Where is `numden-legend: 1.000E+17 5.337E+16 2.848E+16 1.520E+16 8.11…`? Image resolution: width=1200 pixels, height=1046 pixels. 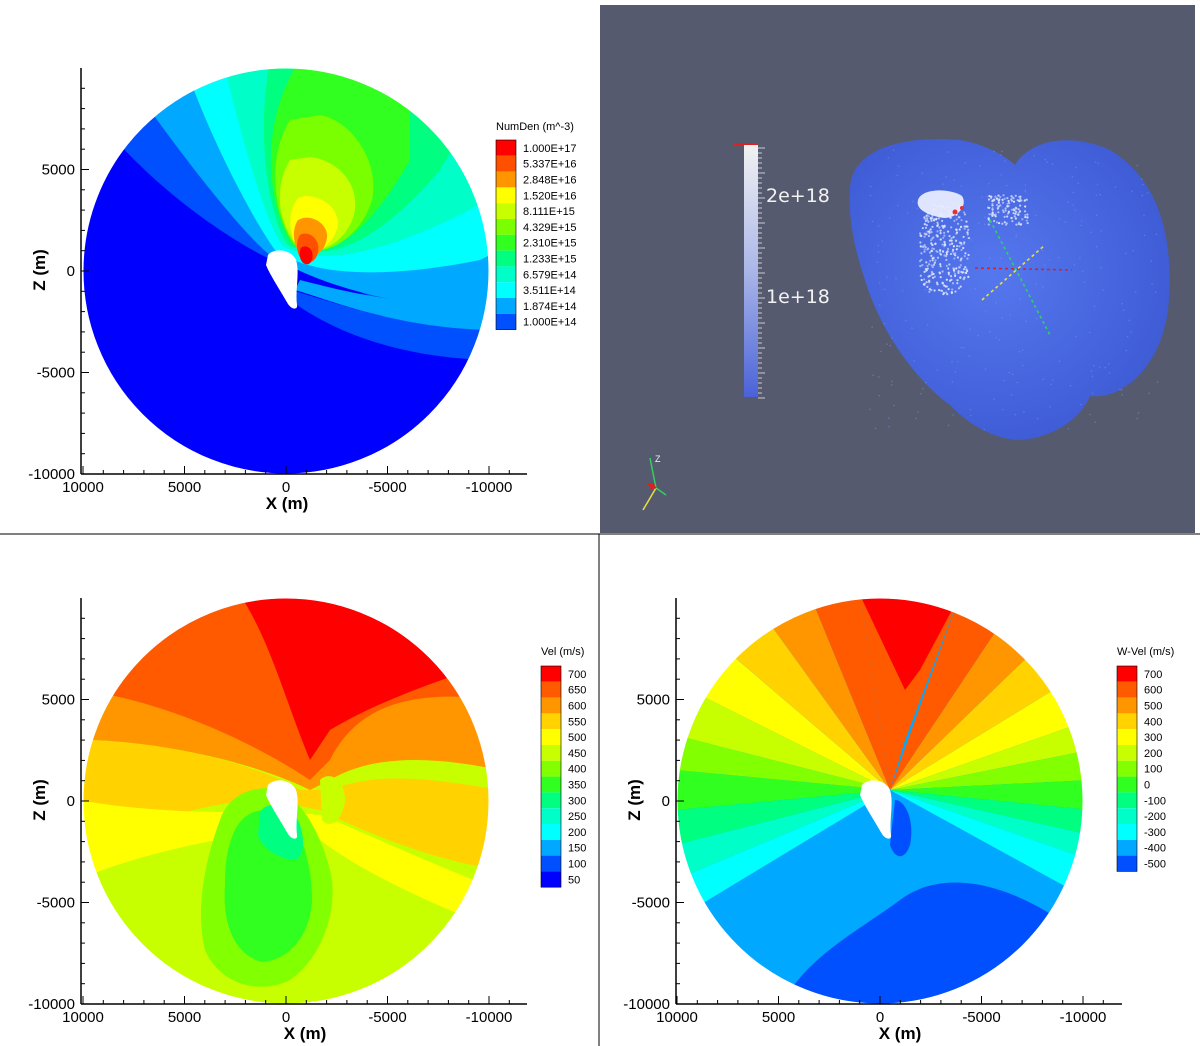 numden-legend: 1.000E+17 5.337E+16 2.848E+16 1.520E+16 8.11… is located at coordinates (536, 234).